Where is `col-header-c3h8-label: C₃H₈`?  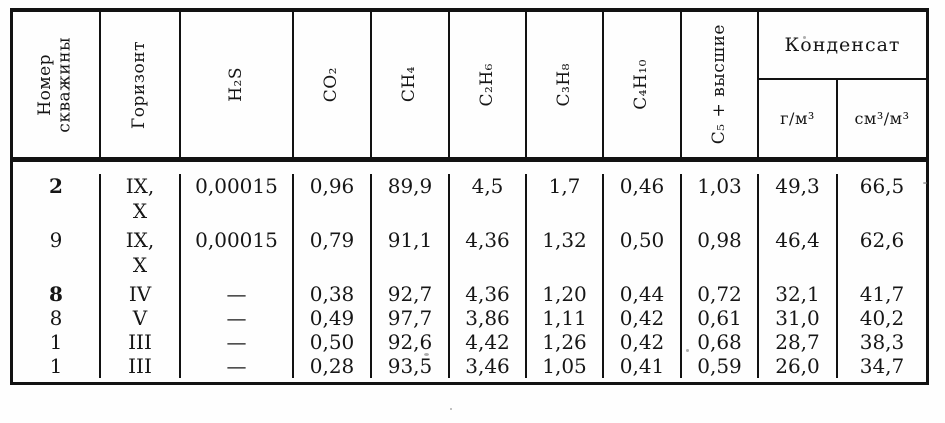
col-header-c3h8-label: C₃H₈ is located at coordinates (563, 84).